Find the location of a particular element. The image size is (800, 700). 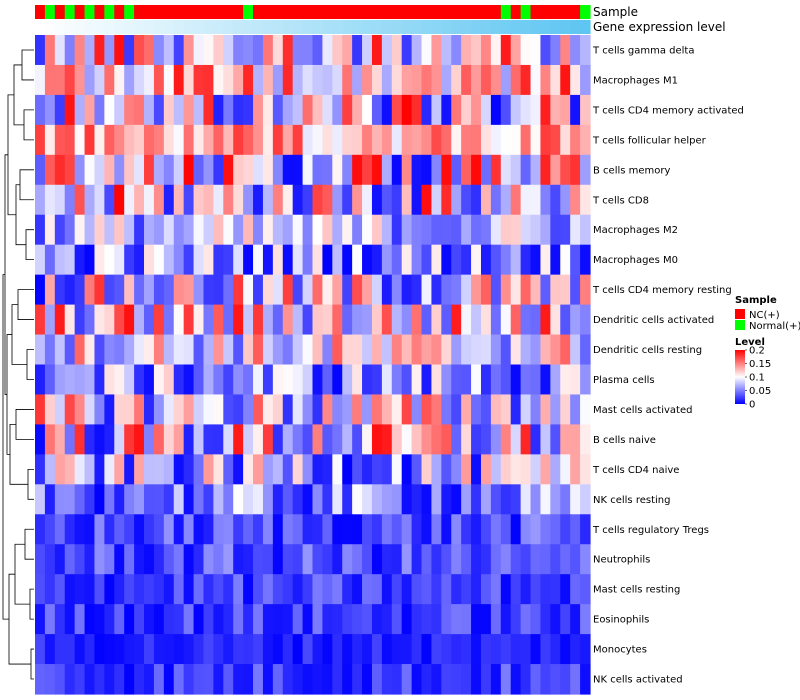

row-label: T cells gamma delta is located at coordinates (643, 50).